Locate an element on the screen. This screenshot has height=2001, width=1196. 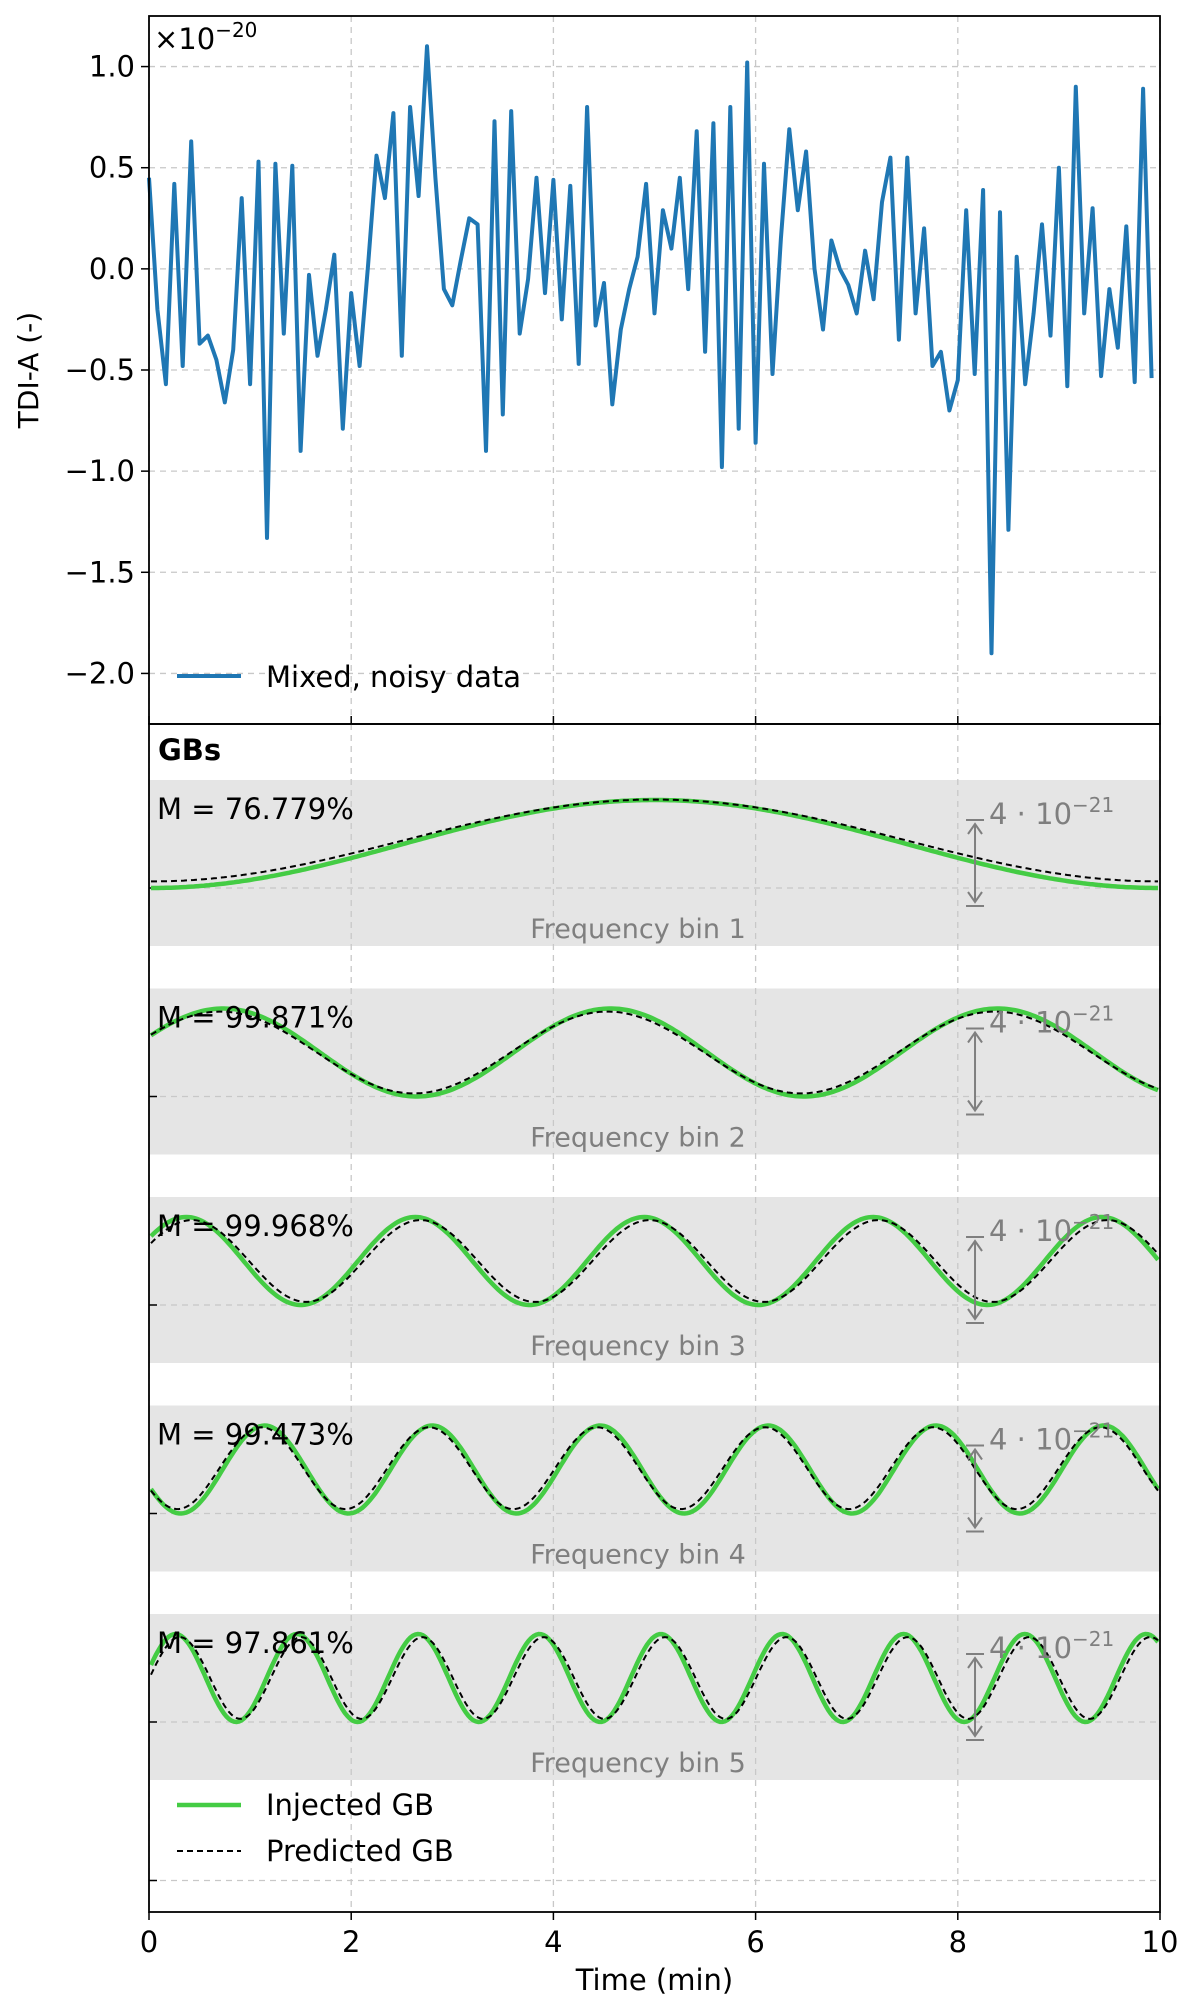
bottom-legend-label-predicted: Predicted GB is located at coordinates (360, 1851).